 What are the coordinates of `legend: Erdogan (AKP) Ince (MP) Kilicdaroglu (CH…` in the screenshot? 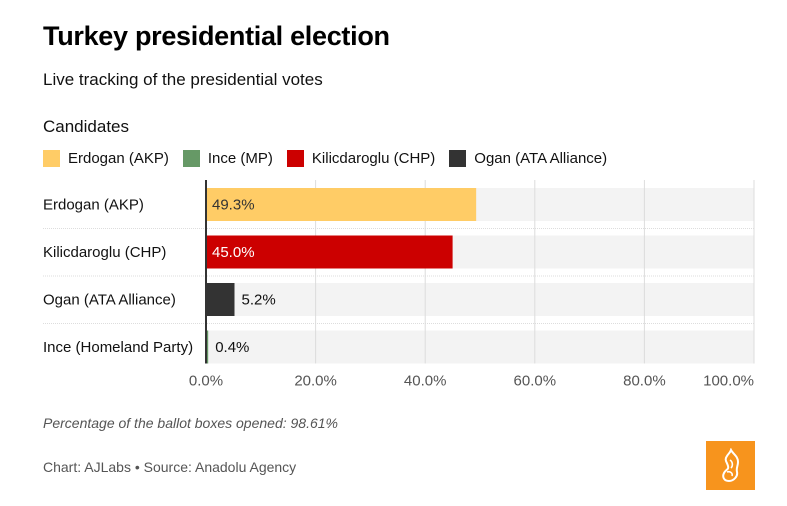 It's located at (332, 158).